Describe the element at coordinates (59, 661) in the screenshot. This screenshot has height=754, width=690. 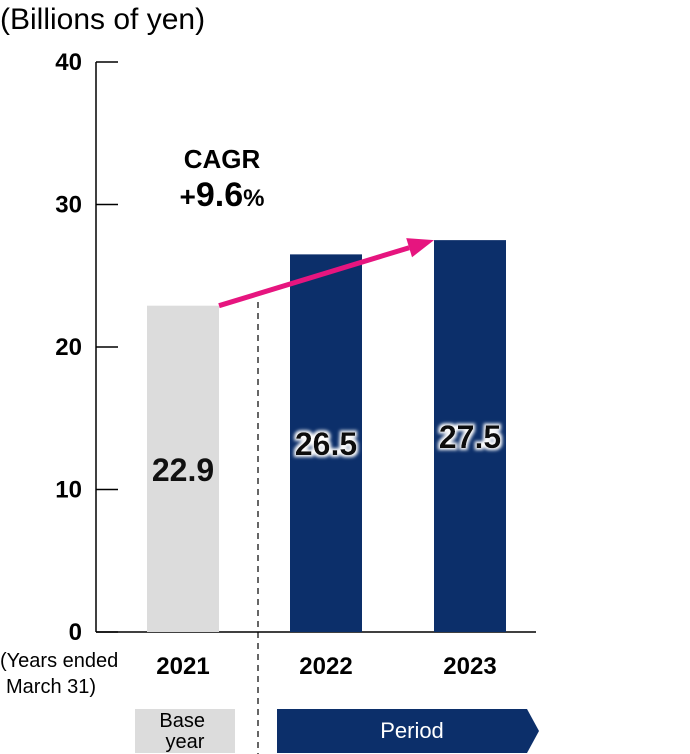
I see `x-axis-note-line-1: (Years ended` at that location.